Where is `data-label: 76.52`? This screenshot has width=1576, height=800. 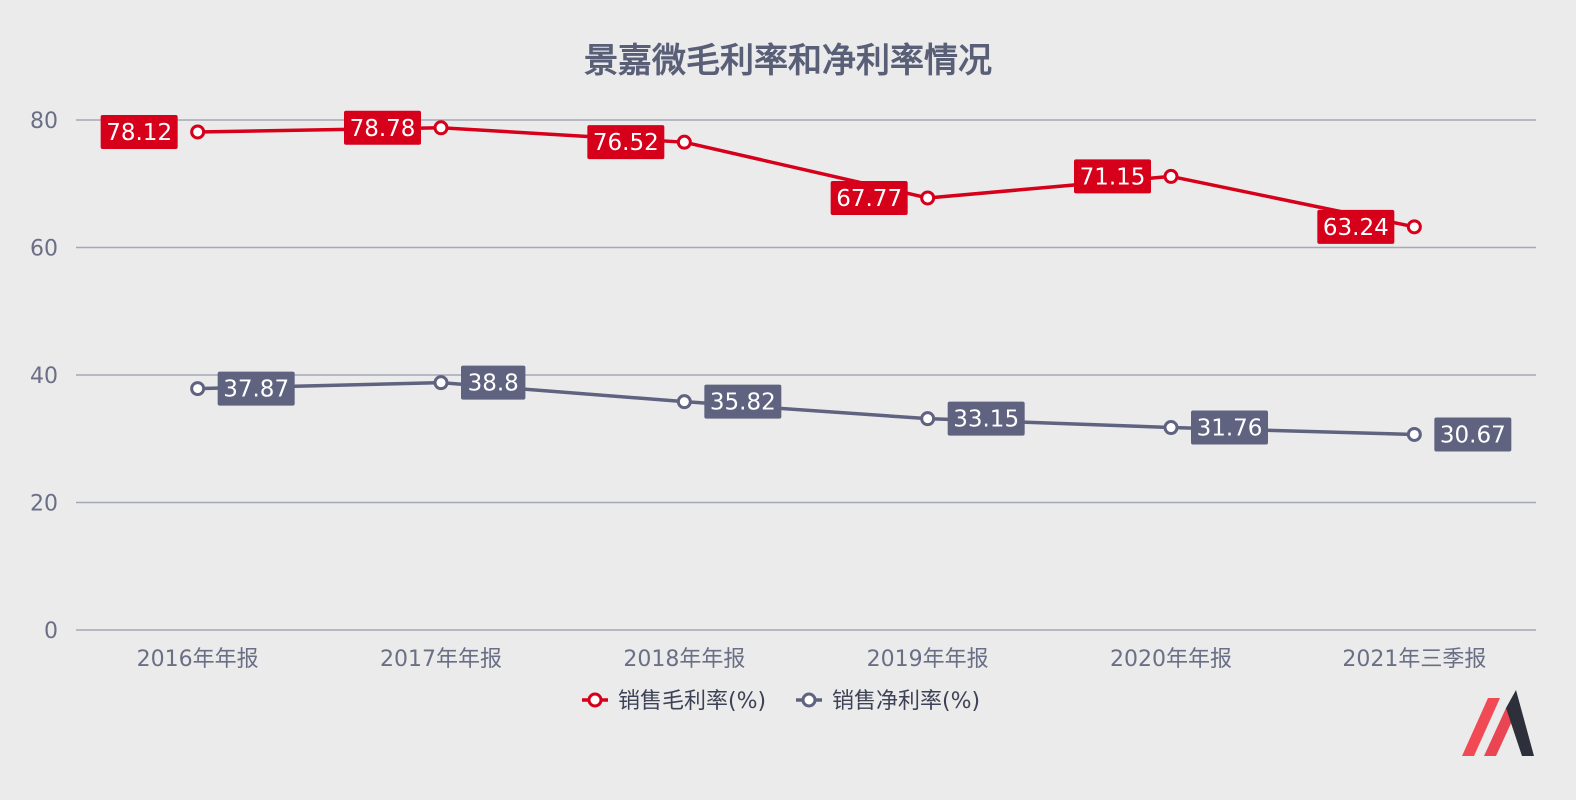 data-label: 76.52 is located at coordinates (626, 143).